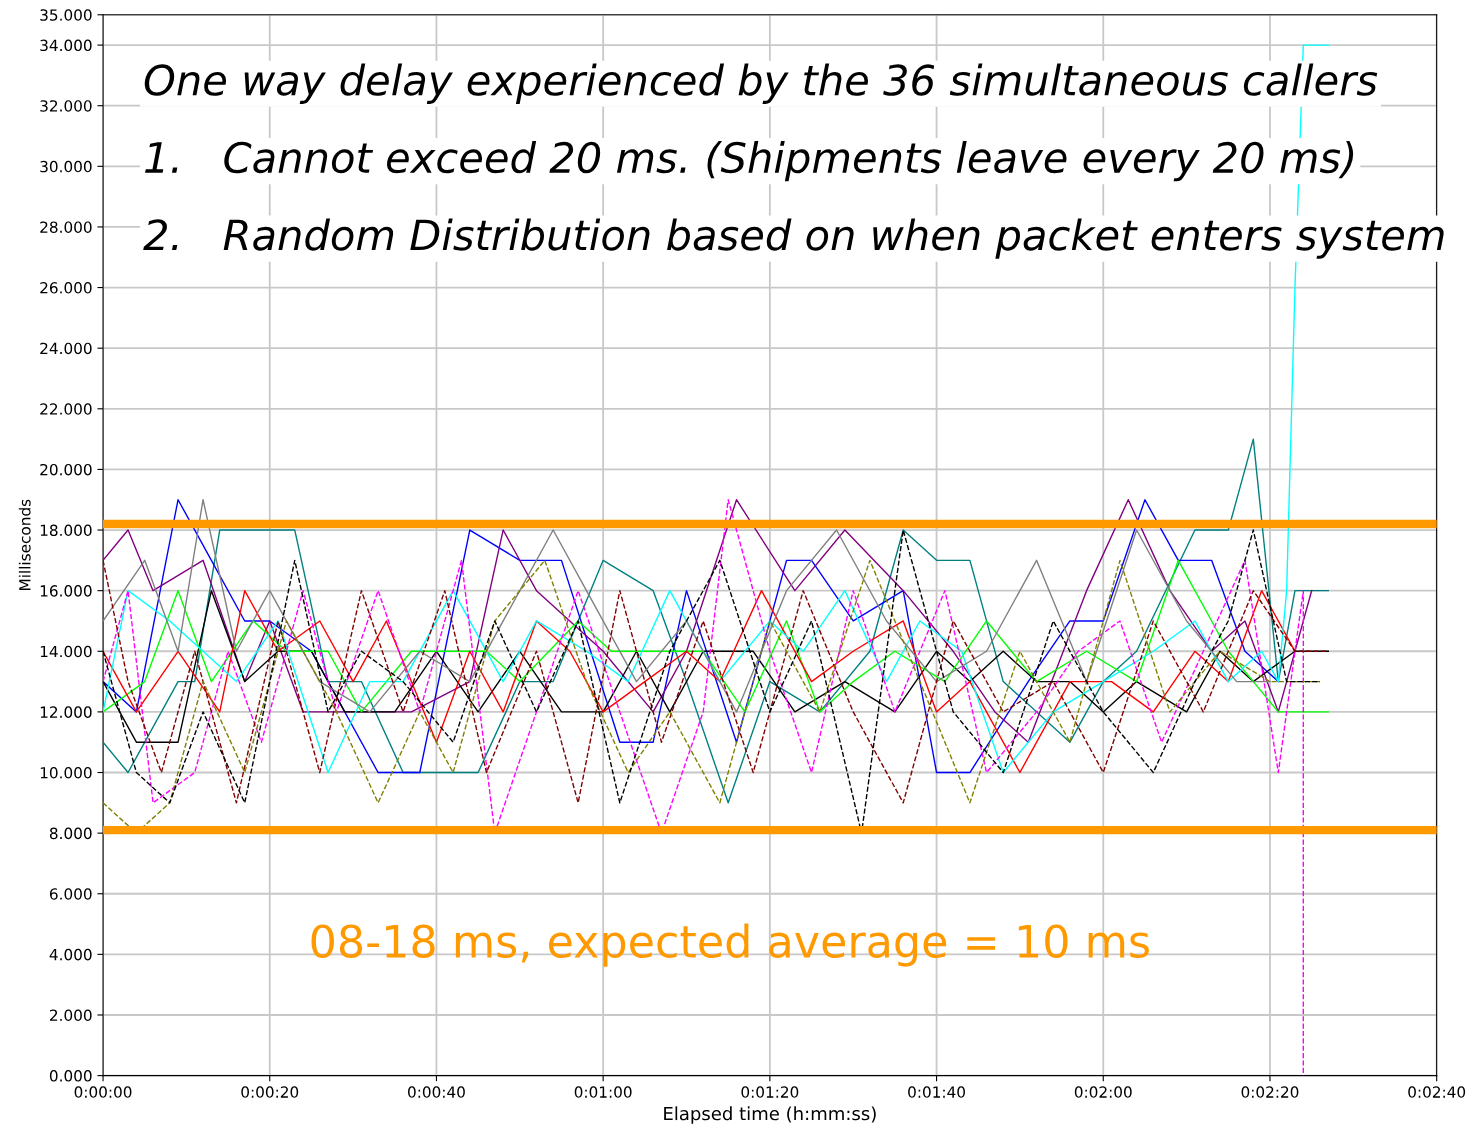 This screenshot has height=1137, width=1472. I want to click on x-tick-label: 0:02:40, so click(1437, 1092).